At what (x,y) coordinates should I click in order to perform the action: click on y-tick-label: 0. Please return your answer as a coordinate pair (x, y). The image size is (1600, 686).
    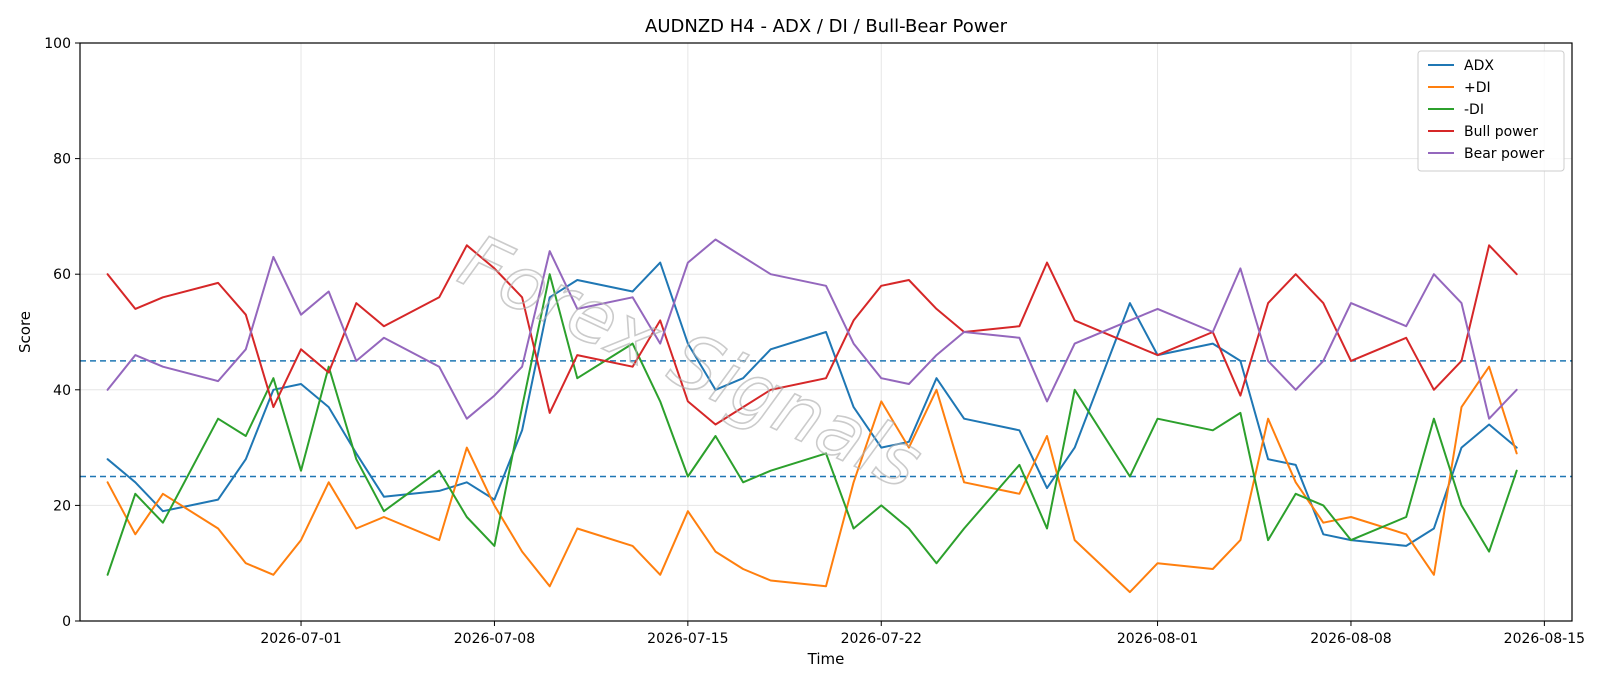
    Looking at the image, I should click on (66, 622).